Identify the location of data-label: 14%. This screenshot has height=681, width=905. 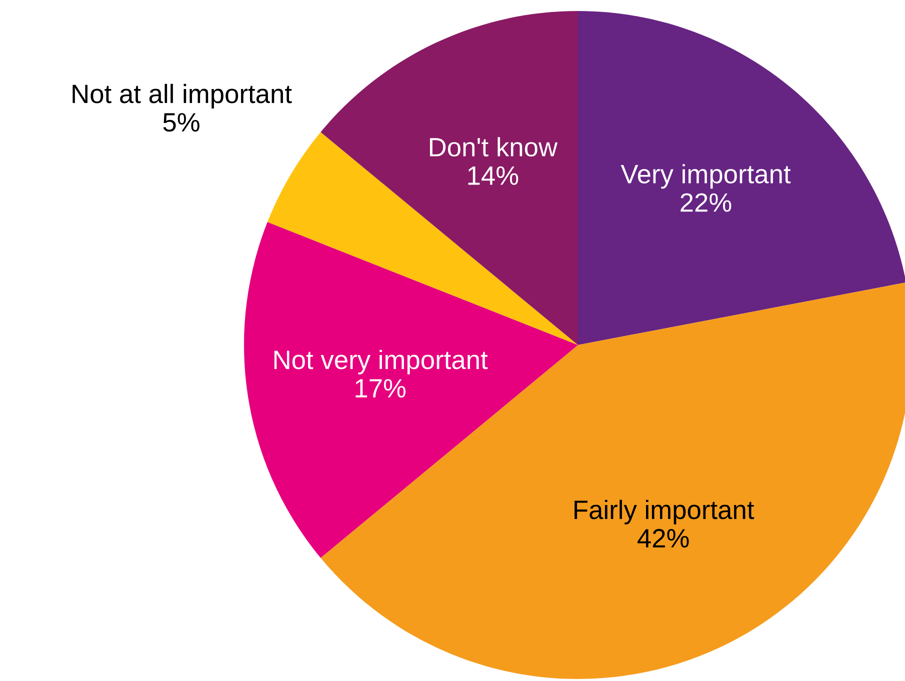
(493, 175).